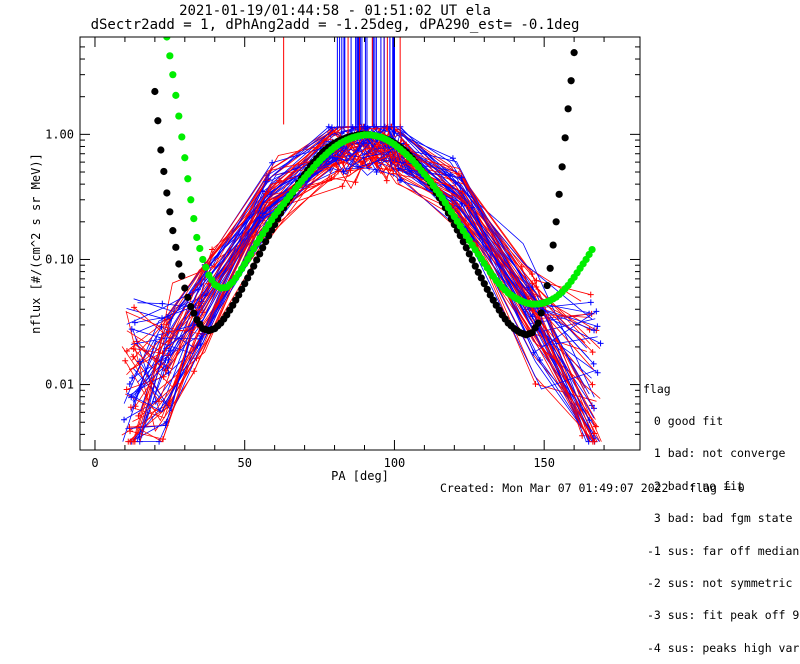 The image size is (800, 664). What do you see at coordinates (723, 647) in the screenshot?
I see `legend-item-7: -4 sus: peaks high var` at bounding box center [723, 647].